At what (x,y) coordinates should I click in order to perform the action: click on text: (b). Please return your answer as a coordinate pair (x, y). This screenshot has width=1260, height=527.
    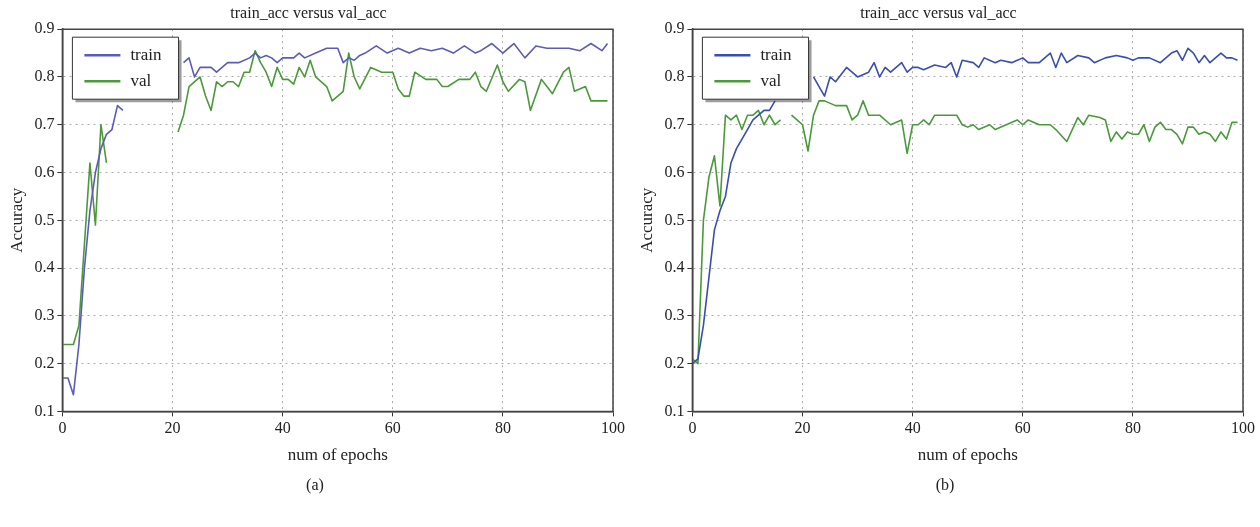
    Looking at the image, I should click on (945, 485).